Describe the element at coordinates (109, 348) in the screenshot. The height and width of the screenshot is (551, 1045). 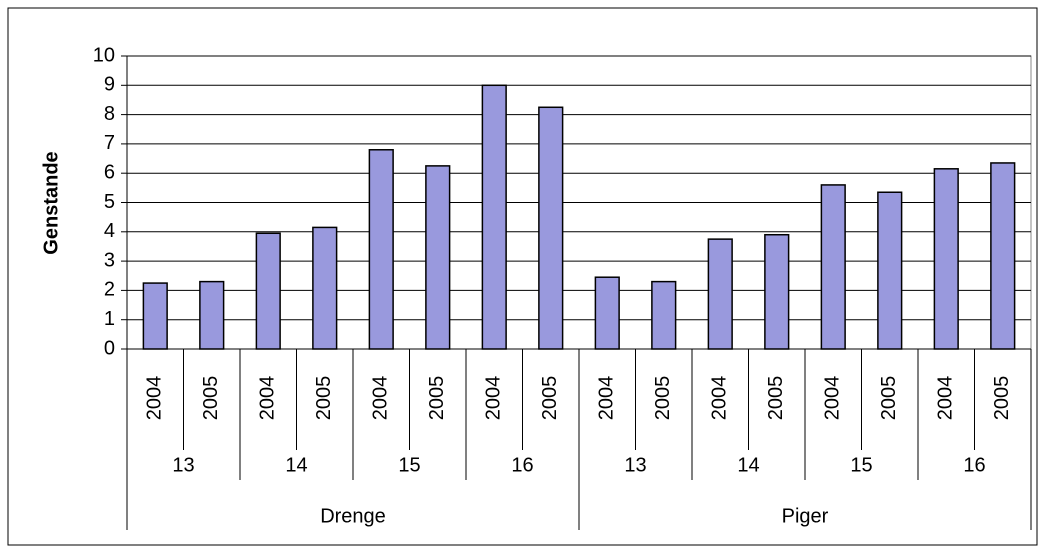
I see `y-tick-label: 0` at that location.